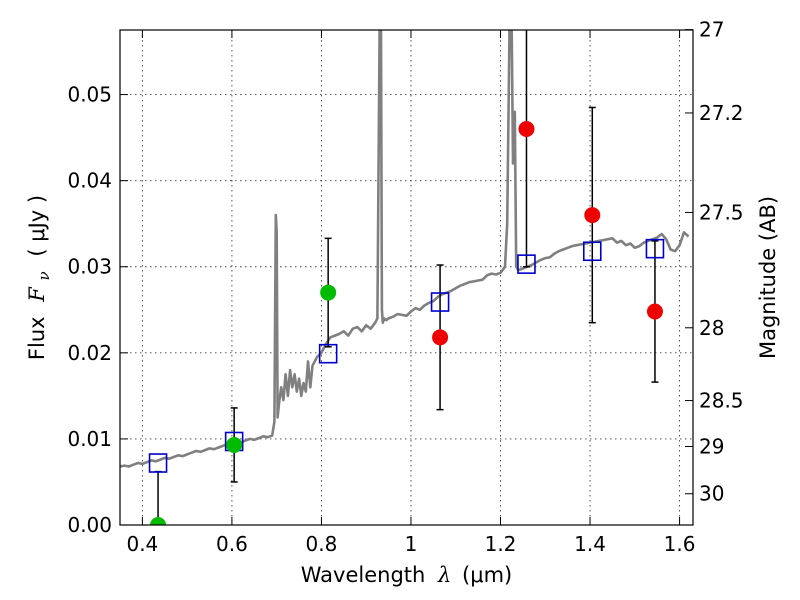 The height and width of the screenshot is (600, 800). Describe the element at coordinates (721, 113) in the screenshot. I see `y2-tick-label: 27.2` at that location.